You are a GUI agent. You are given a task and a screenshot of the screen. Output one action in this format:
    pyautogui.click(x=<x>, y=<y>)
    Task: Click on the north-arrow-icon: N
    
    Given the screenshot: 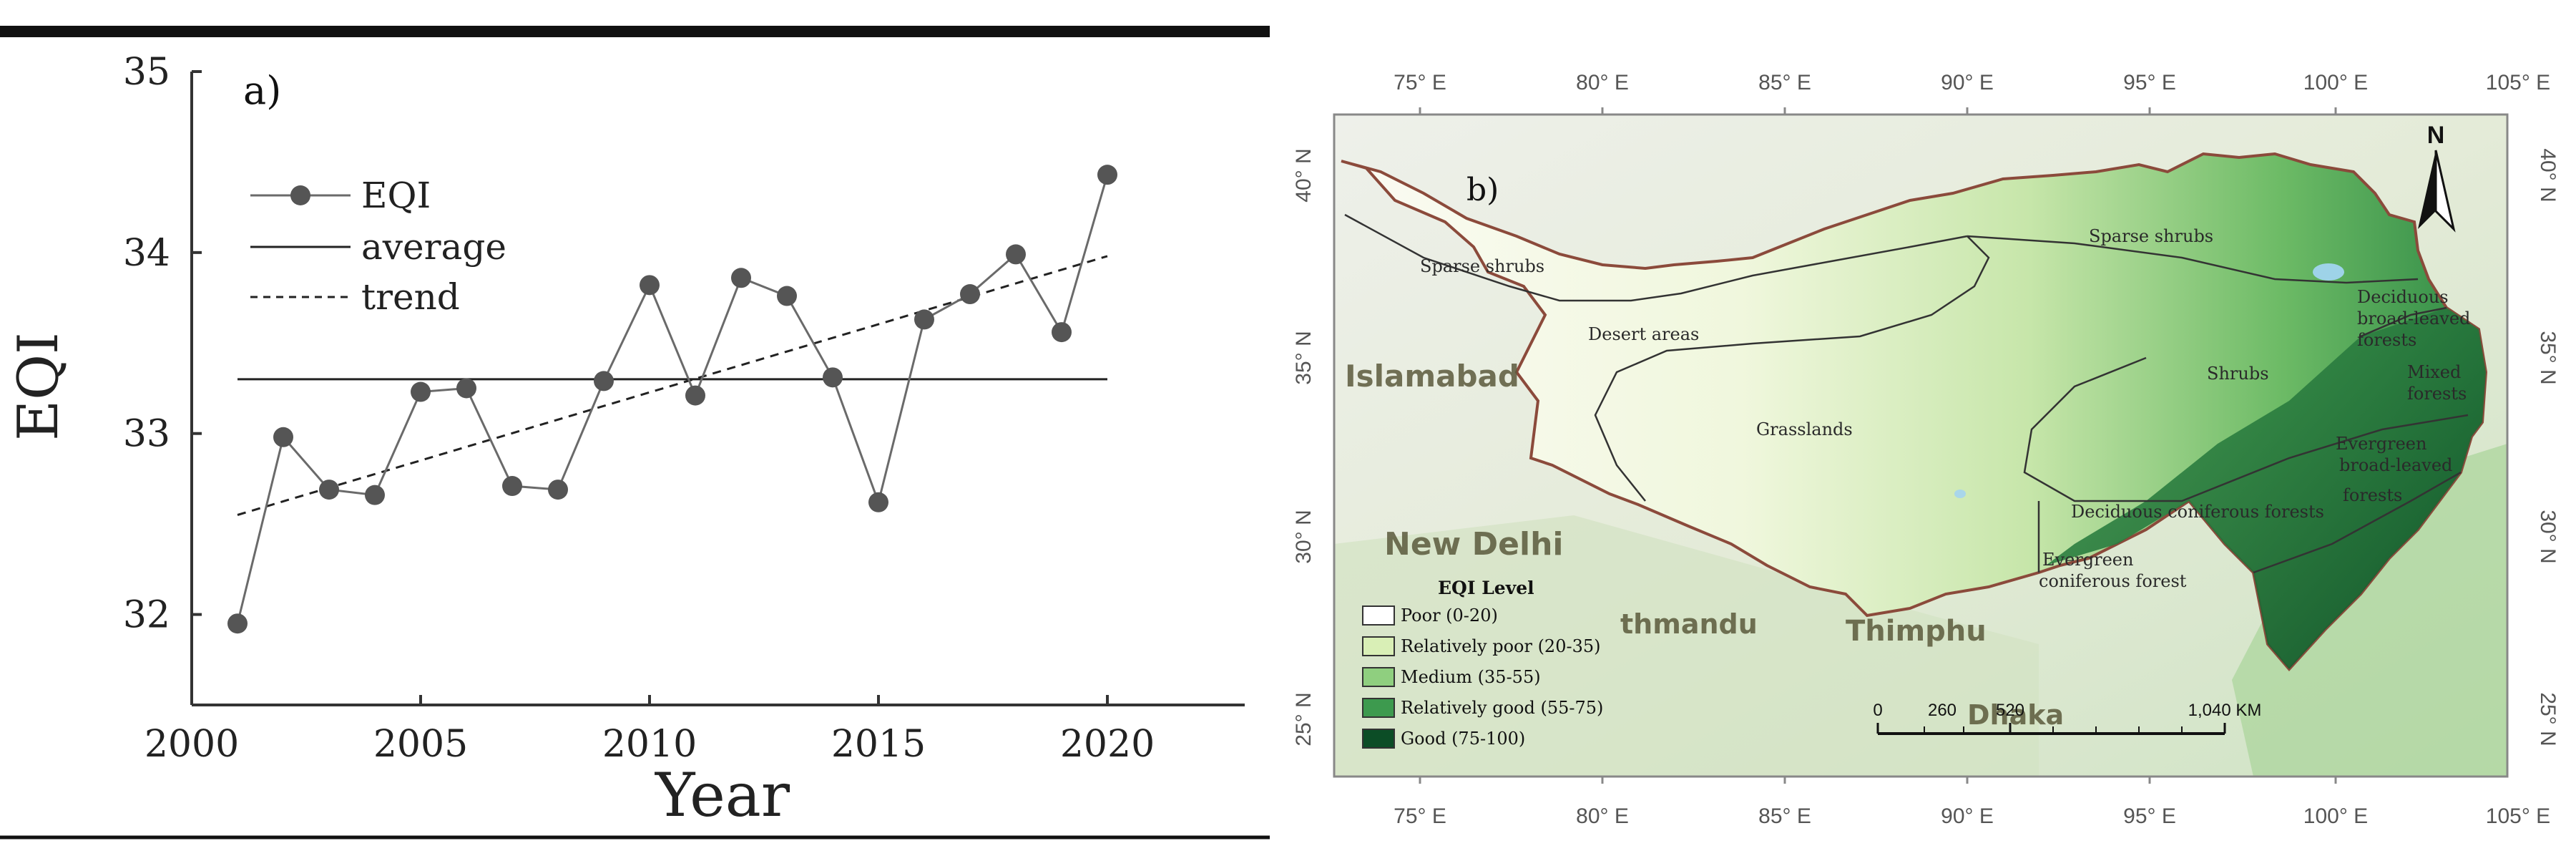 What is the action you would take?
    pyautogui.click(x=2437, y=177)
    